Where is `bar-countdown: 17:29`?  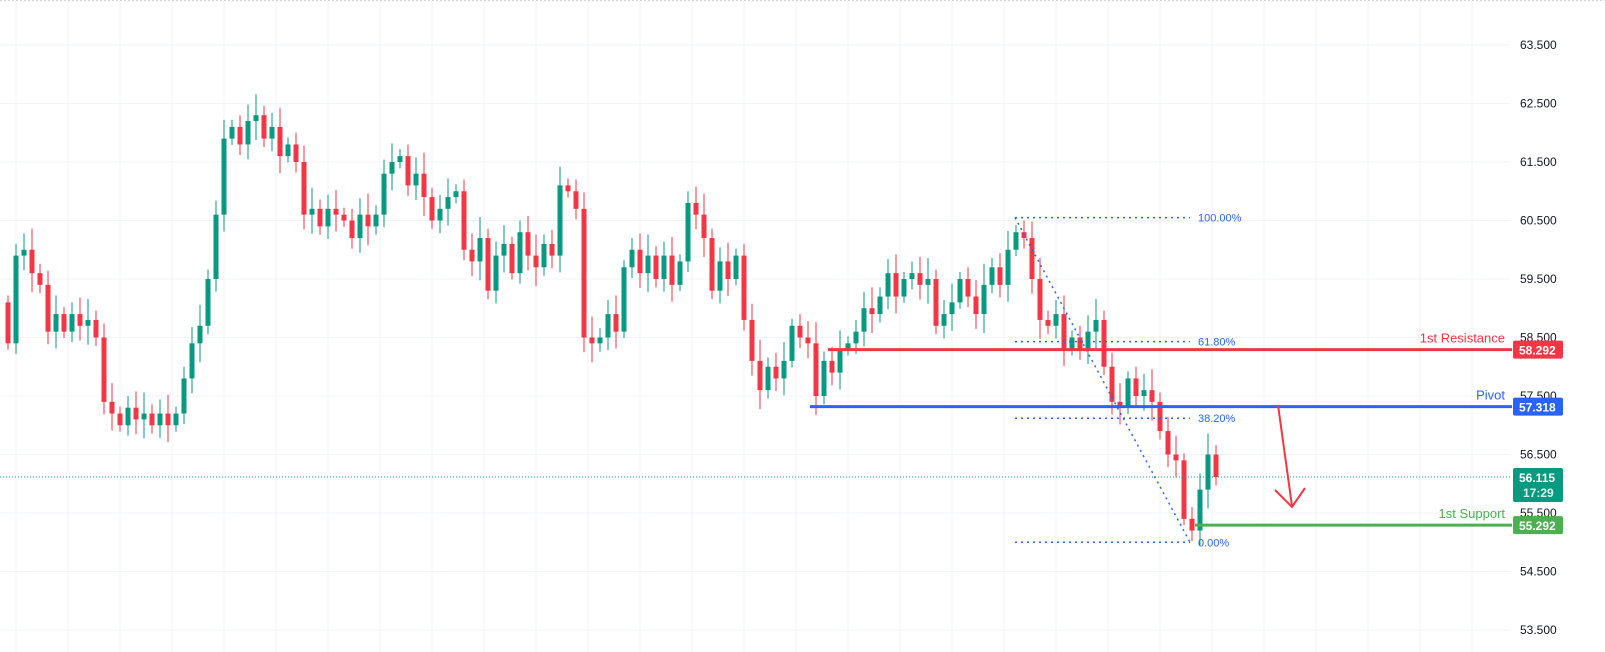 bar-countdown: 17:29 is located at coordinates (1538, 493).